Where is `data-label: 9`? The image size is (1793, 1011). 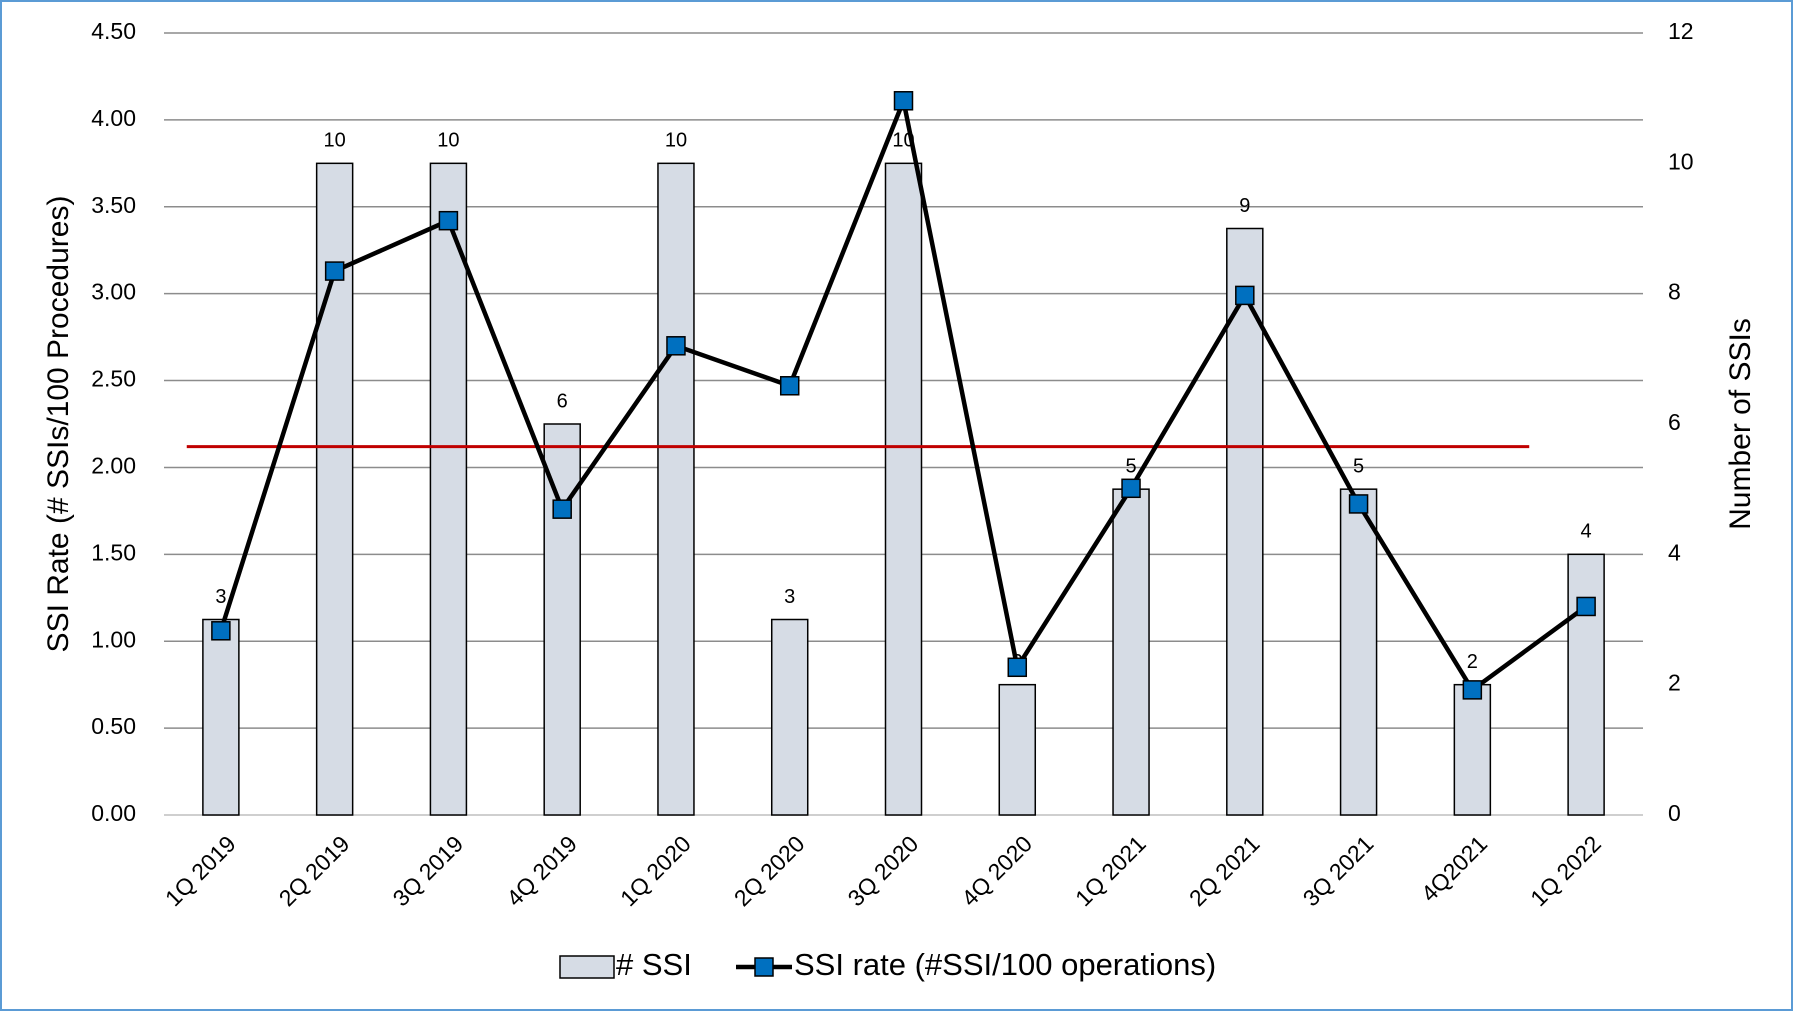 data-label: 9 is located at coordinates (1244, 206).